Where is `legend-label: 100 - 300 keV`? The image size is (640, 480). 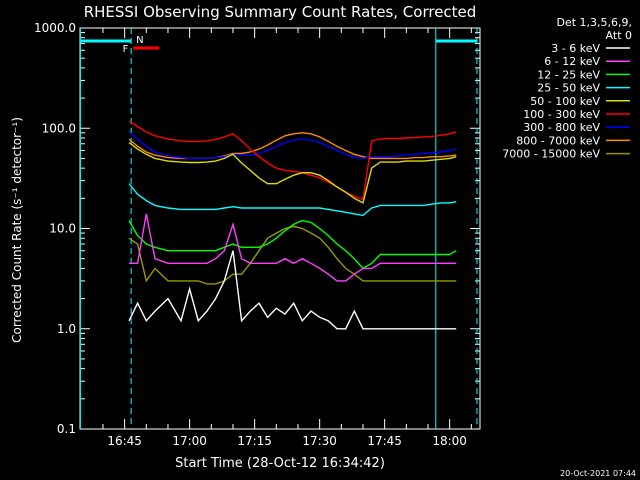
legend-label: 100 - 300 keV is located at coordinates (561, 114).